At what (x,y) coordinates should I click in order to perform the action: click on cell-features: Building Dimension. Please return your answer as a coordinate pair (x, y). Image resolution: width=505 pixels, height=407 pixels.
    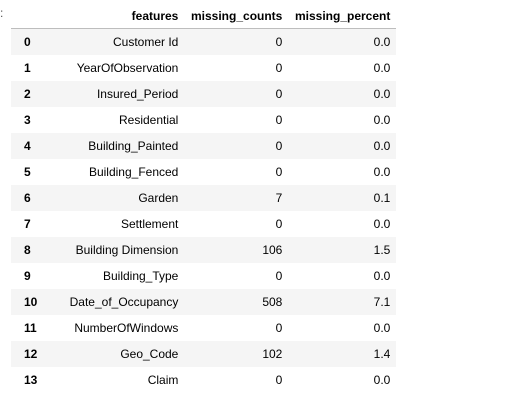
    Looking at the image, I should click on (127, 250).